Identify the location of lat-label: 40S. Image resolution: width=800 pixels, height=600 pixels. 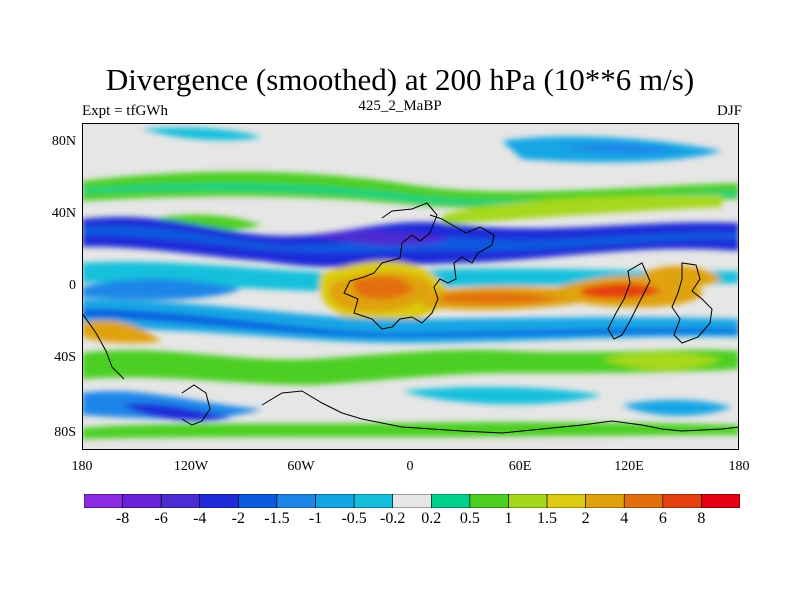
(65, 357).